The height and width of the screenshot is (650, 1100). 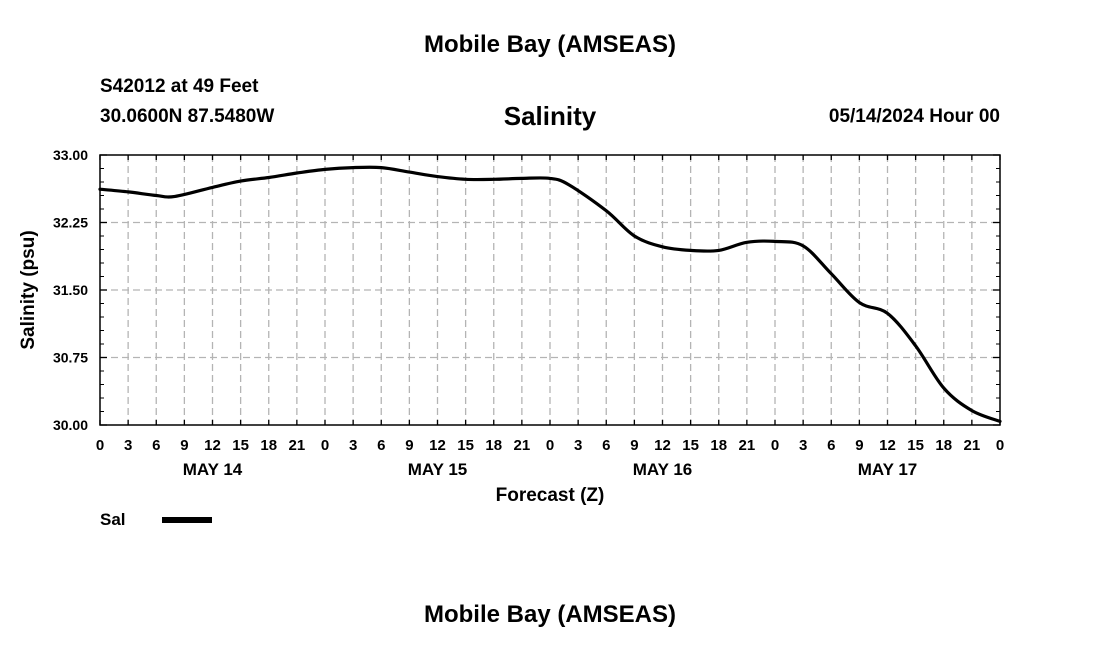 What do you see at coordinates (663, 469) in the screenshot?
I see `day-label: MAY 16` at bounding box center [663, 469].